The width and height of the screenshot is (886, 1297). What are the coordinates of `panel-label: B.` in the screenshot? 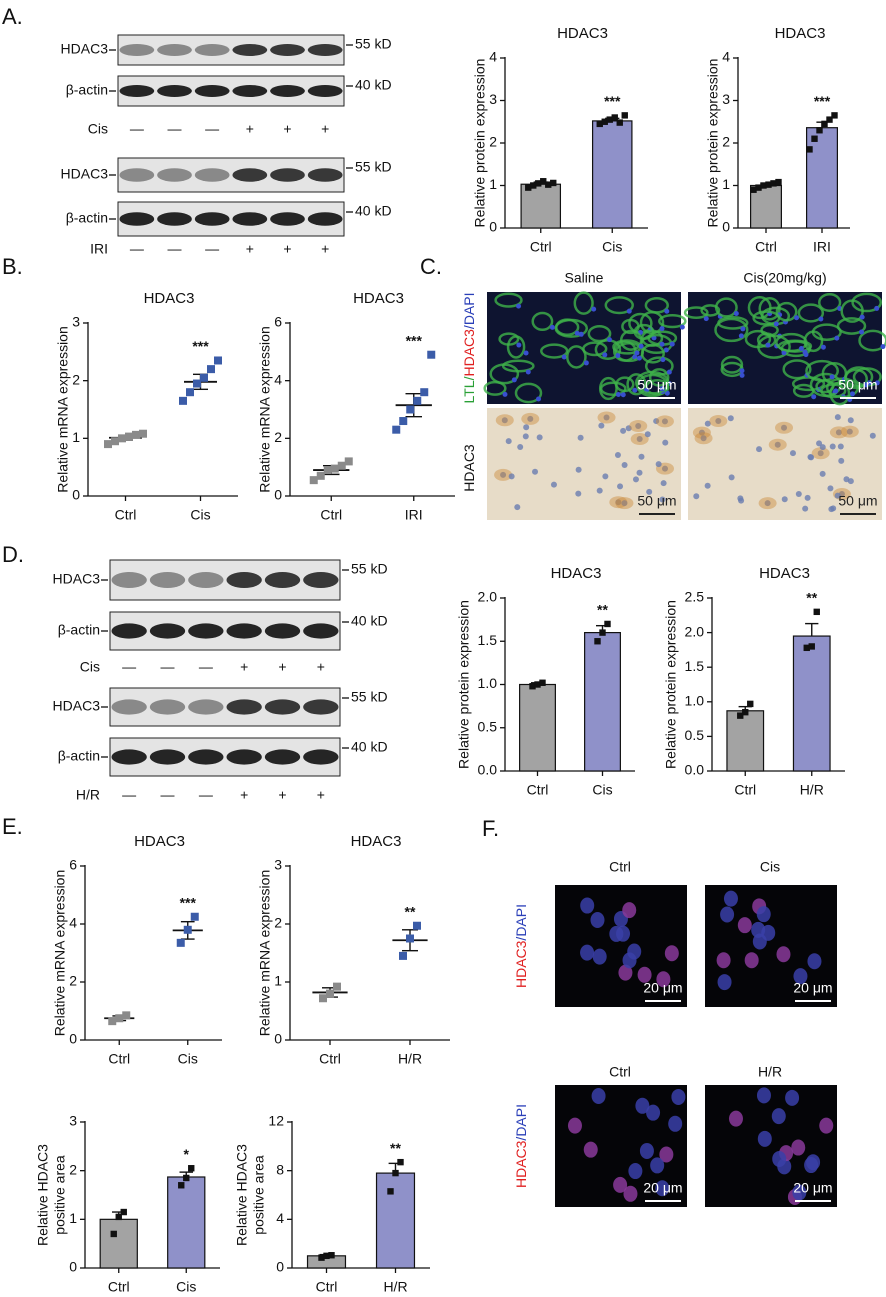 It's located at (12, 266).